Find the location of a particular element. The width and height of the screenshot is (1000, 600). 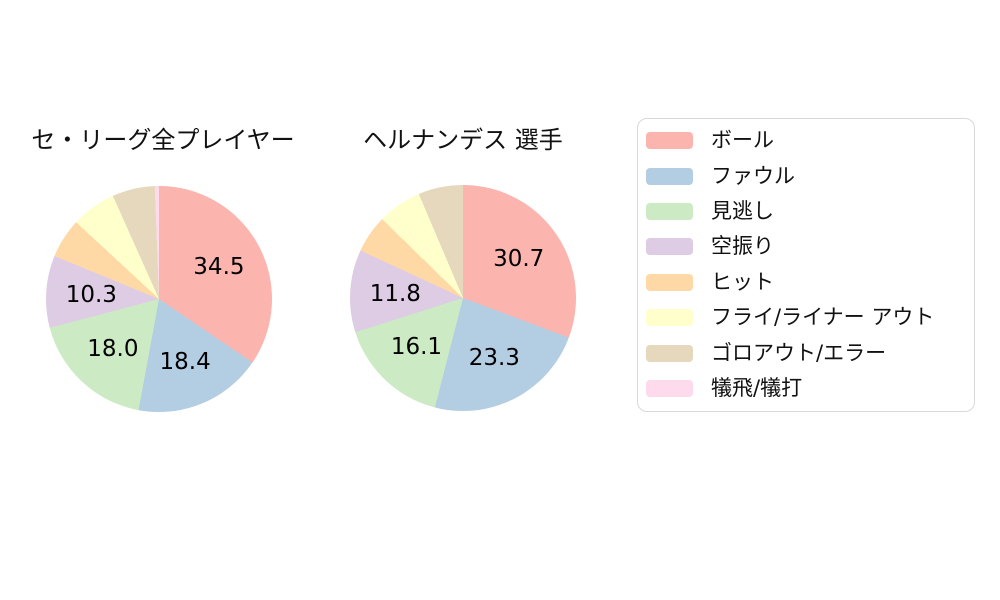

pie2-title: ヘルナンデス 選手 is located at coordinates (463, 140).